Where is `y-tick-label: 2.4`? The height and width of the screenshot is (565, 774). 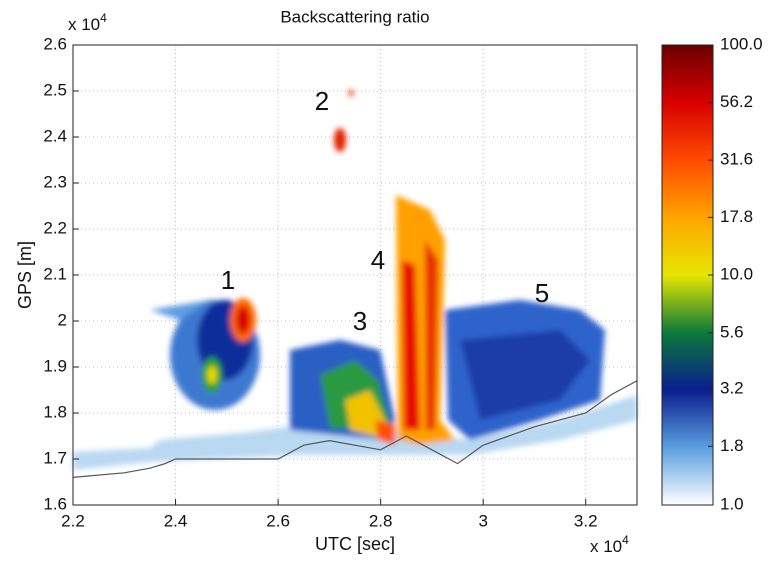
y-tick-label: 2.4 is located at coordinates (55, 135).